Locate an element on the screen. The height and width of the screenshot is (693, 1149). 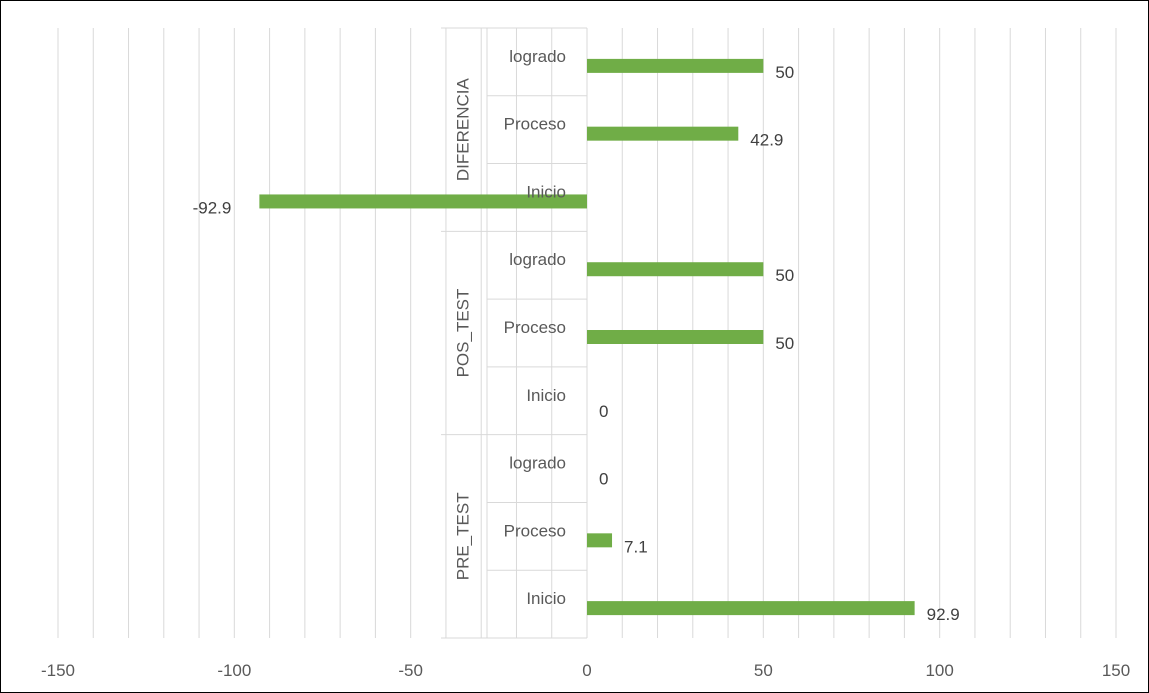
x-tick-label: -150 is located at coordinates (58, 670).